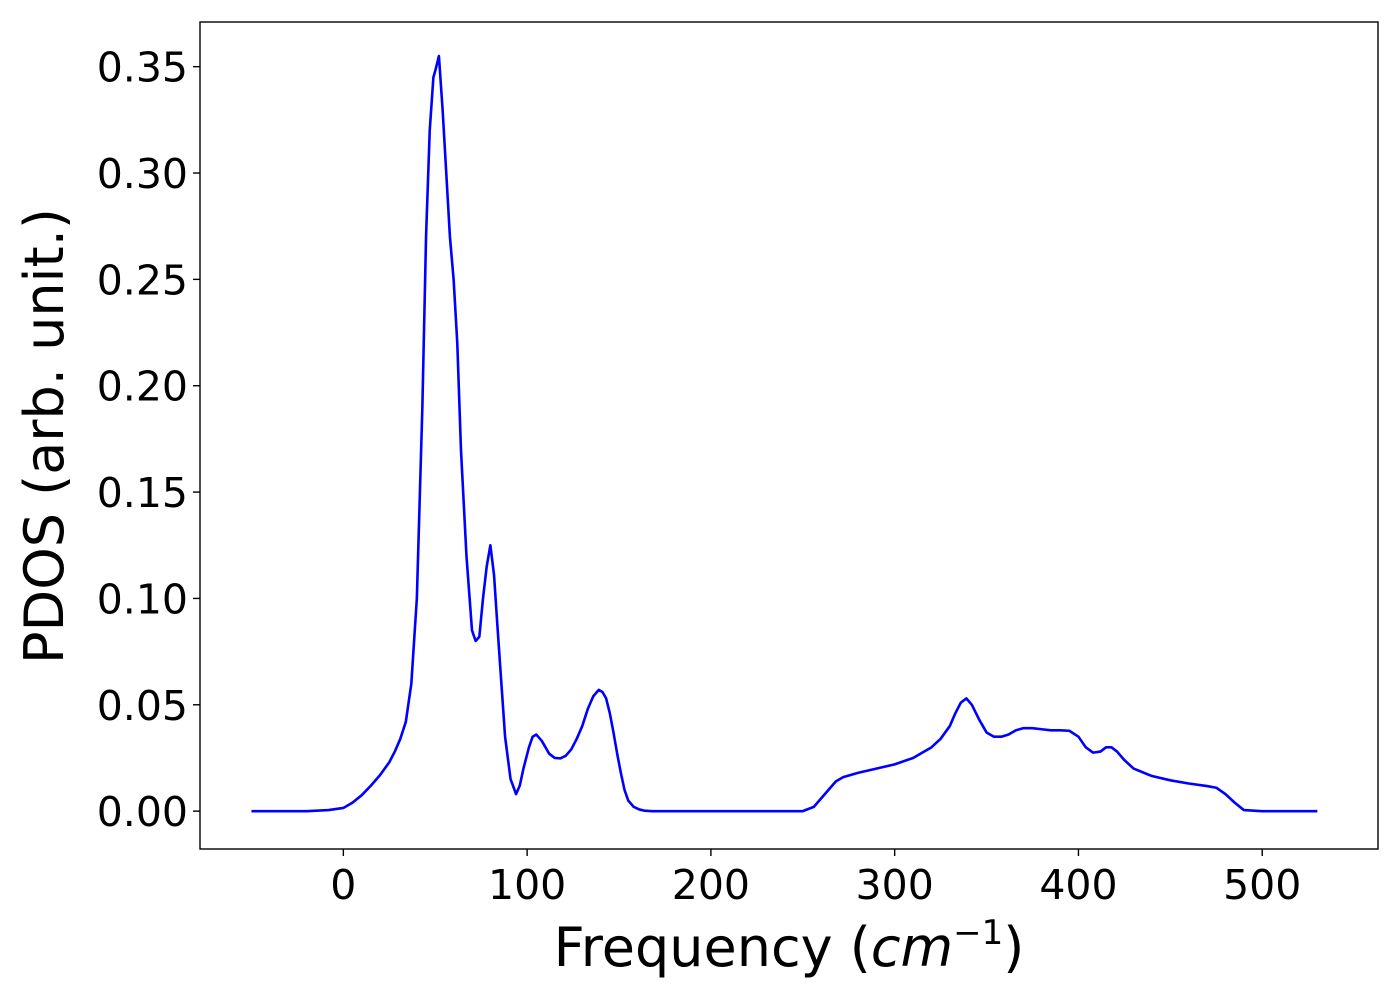  Describe the element at coordinates (142, 387) in the screenshot. I see `y-tick-label: 0.20` at that location.